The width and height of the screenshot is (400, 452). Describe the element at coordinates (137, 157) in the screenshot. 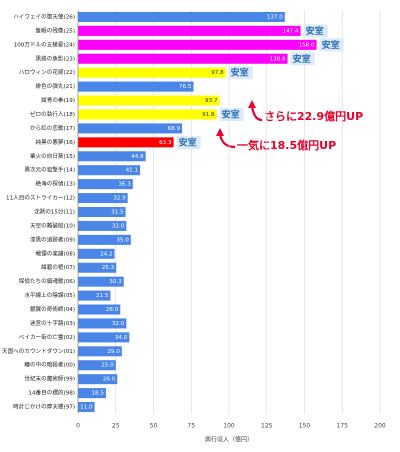

I see `value-label: 44.8` at that location.